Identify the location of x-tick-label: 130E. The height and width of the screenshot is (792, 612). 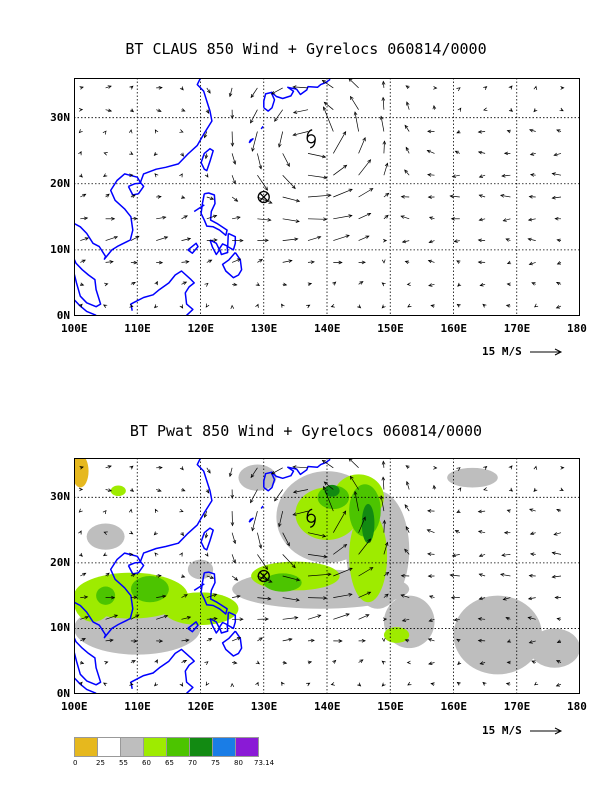
(264, 706).